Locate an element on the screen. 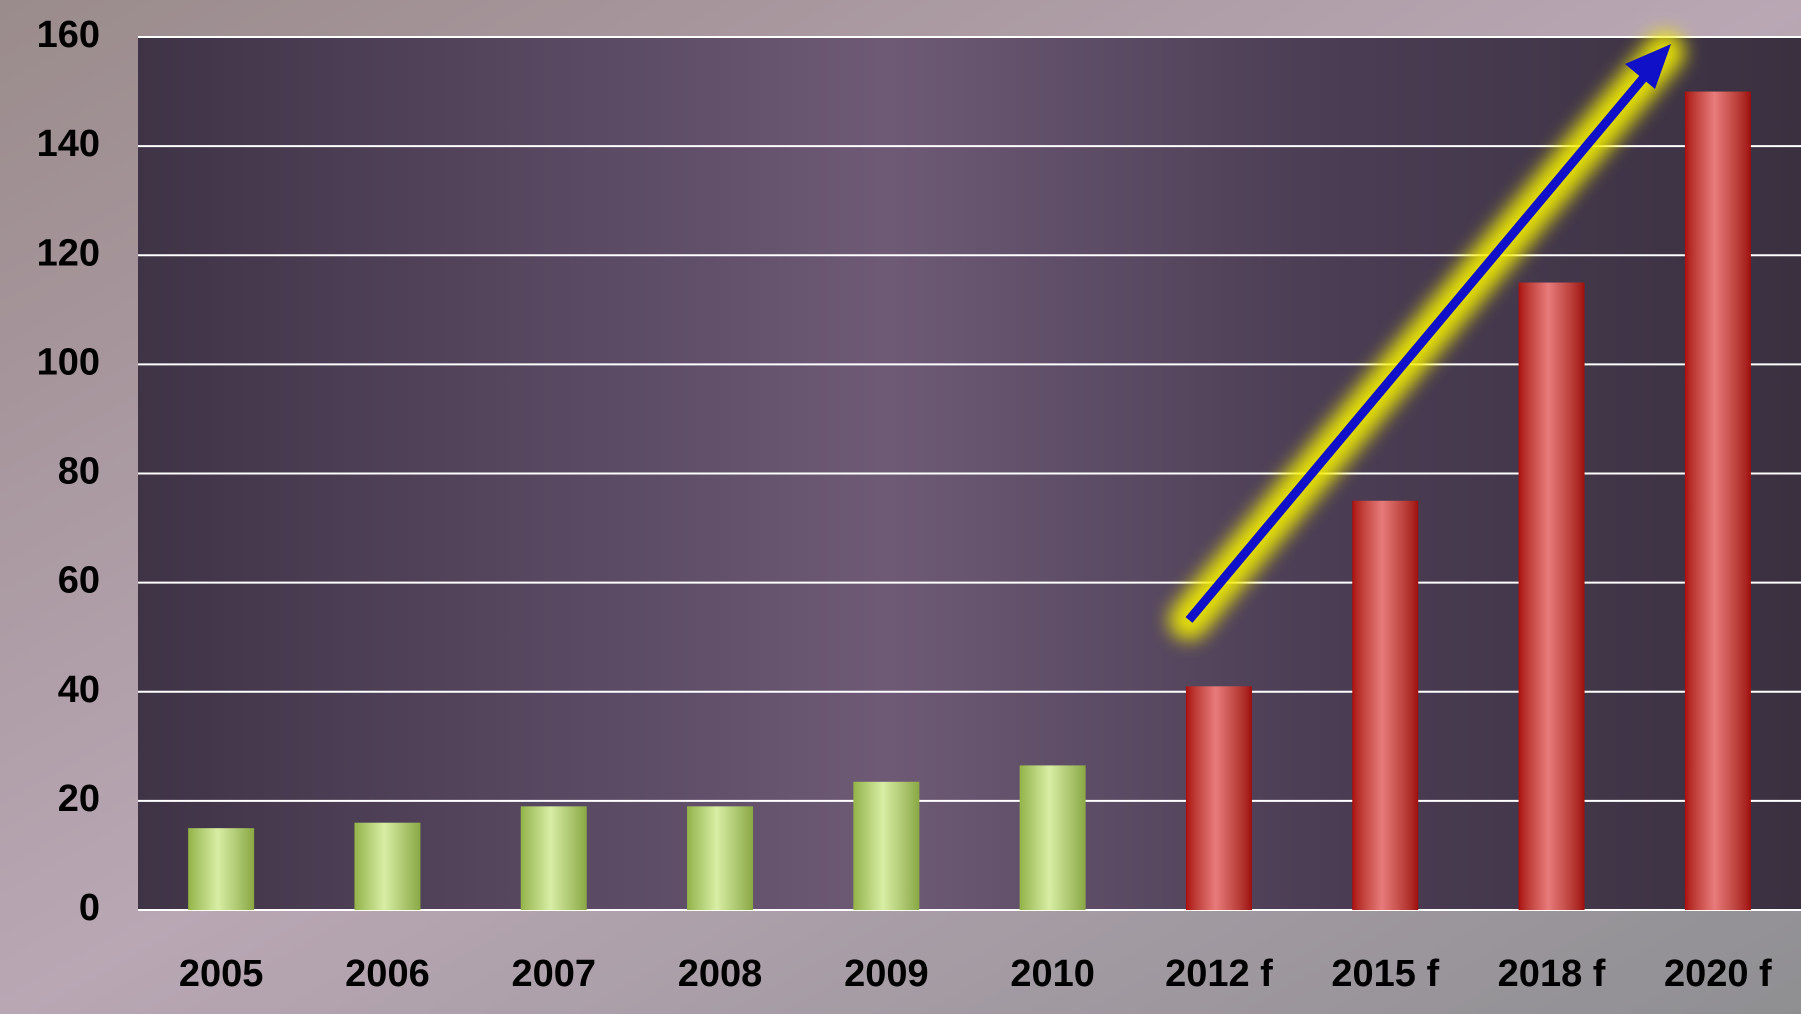 Image resolution: width=1801 pixels, height=1014 pixels. y-tick-label: 40 is located at coordinates (79, 690).